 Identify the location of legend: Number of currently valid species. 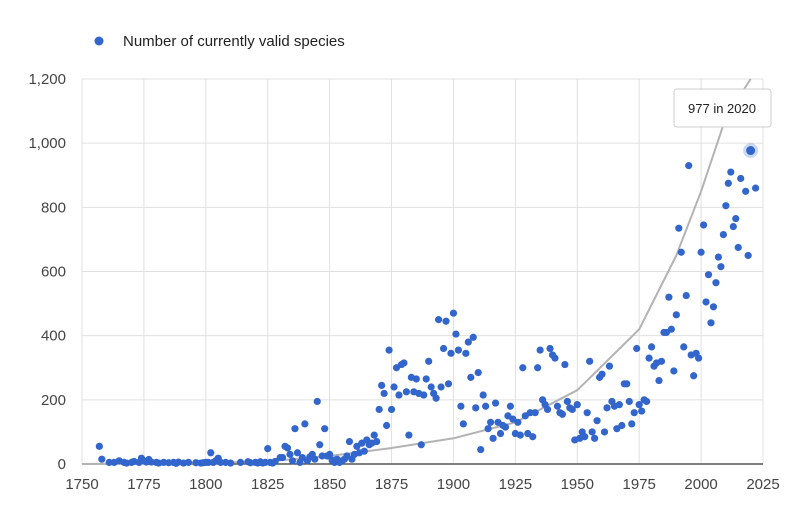
(219, 41).